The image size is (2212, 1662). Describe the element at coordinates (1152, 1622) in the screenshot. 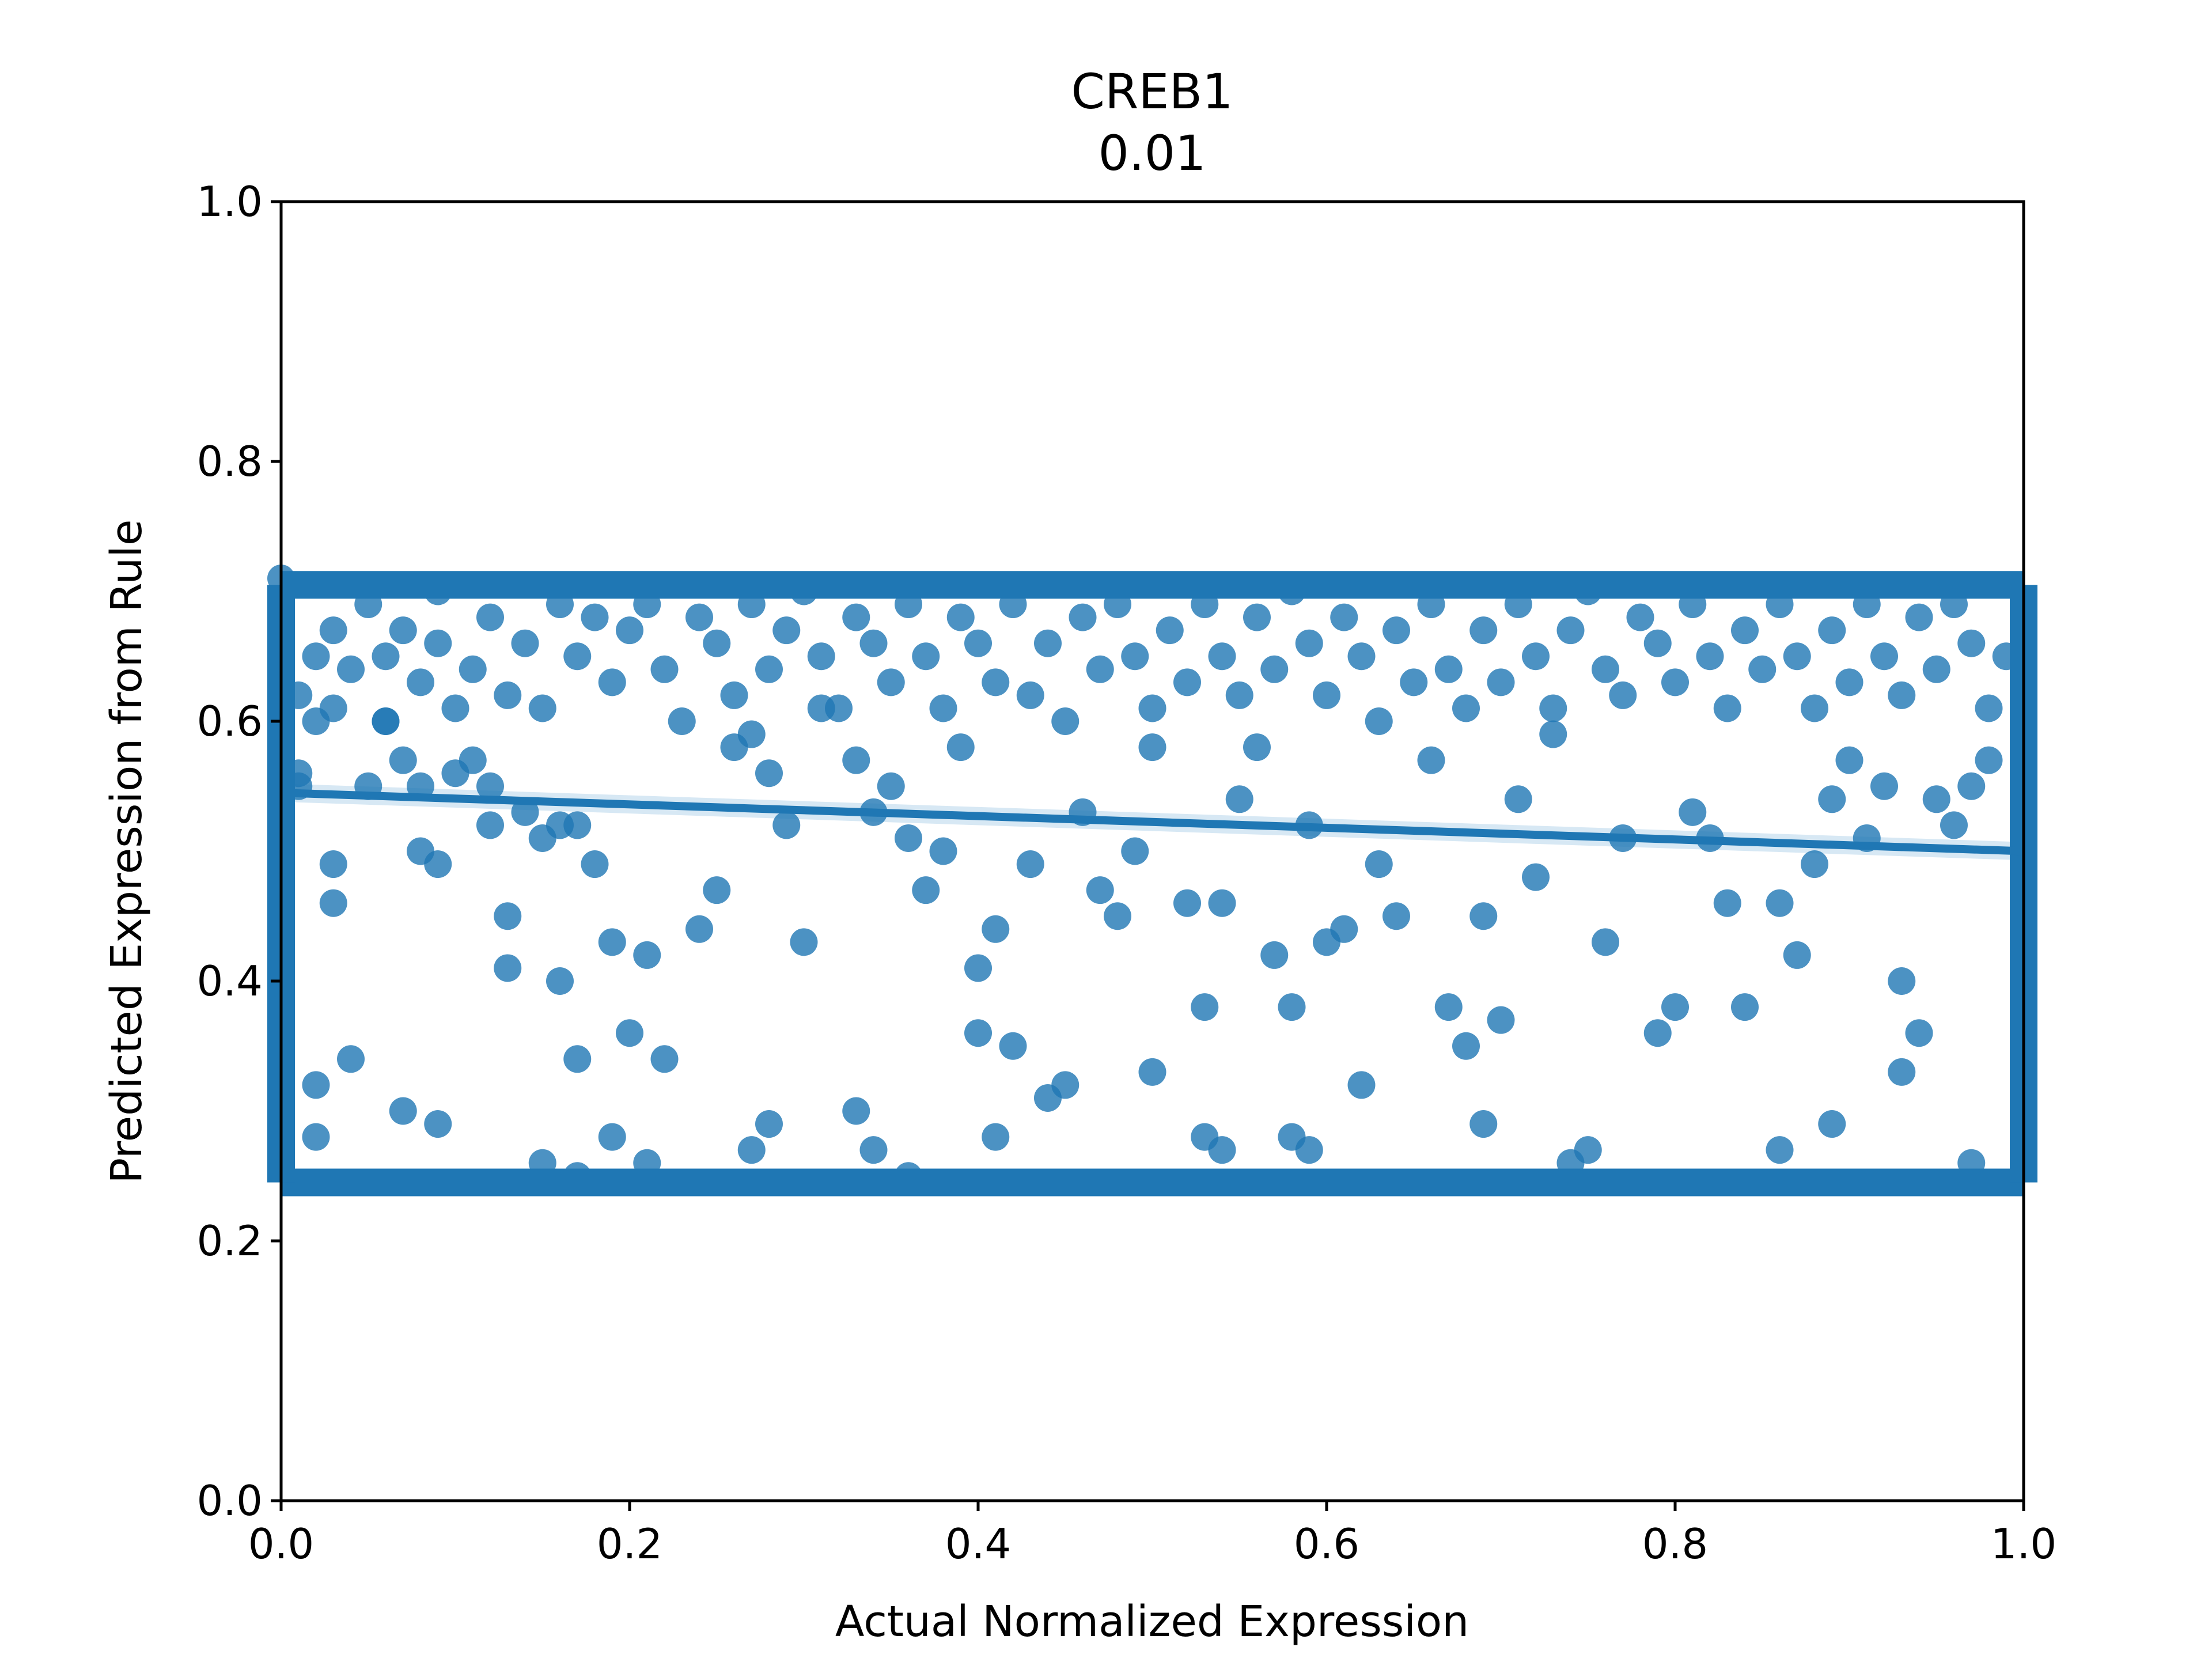

I see `x-axis-label: Actual Normalized Expression` at that location.